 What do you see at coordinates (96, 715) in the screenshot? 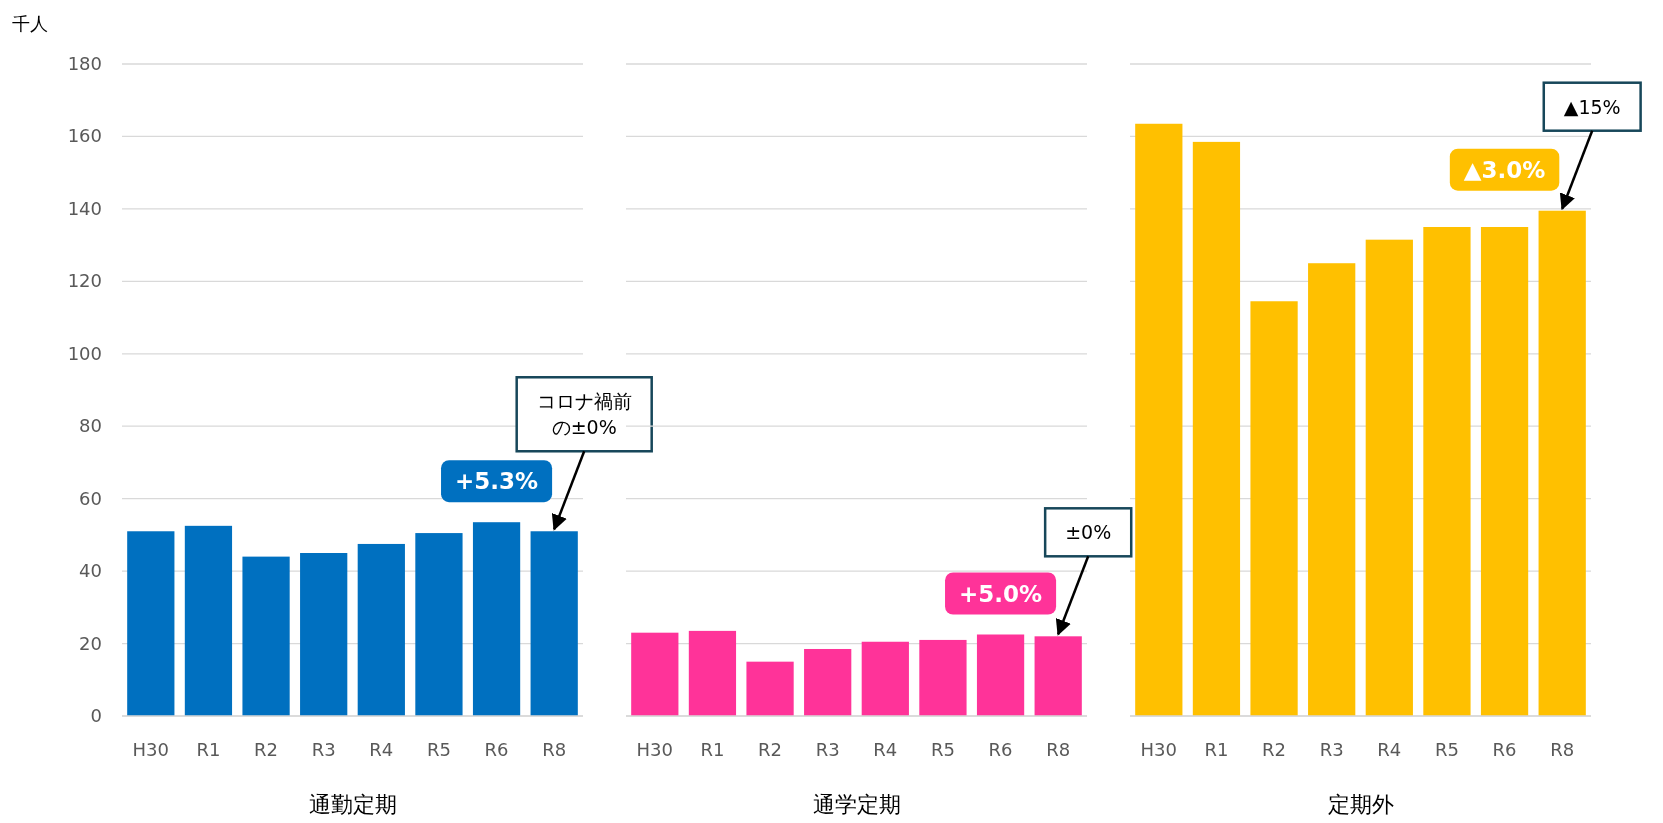
I see `y-tick-label: 0` at bounding box center [96, 715].